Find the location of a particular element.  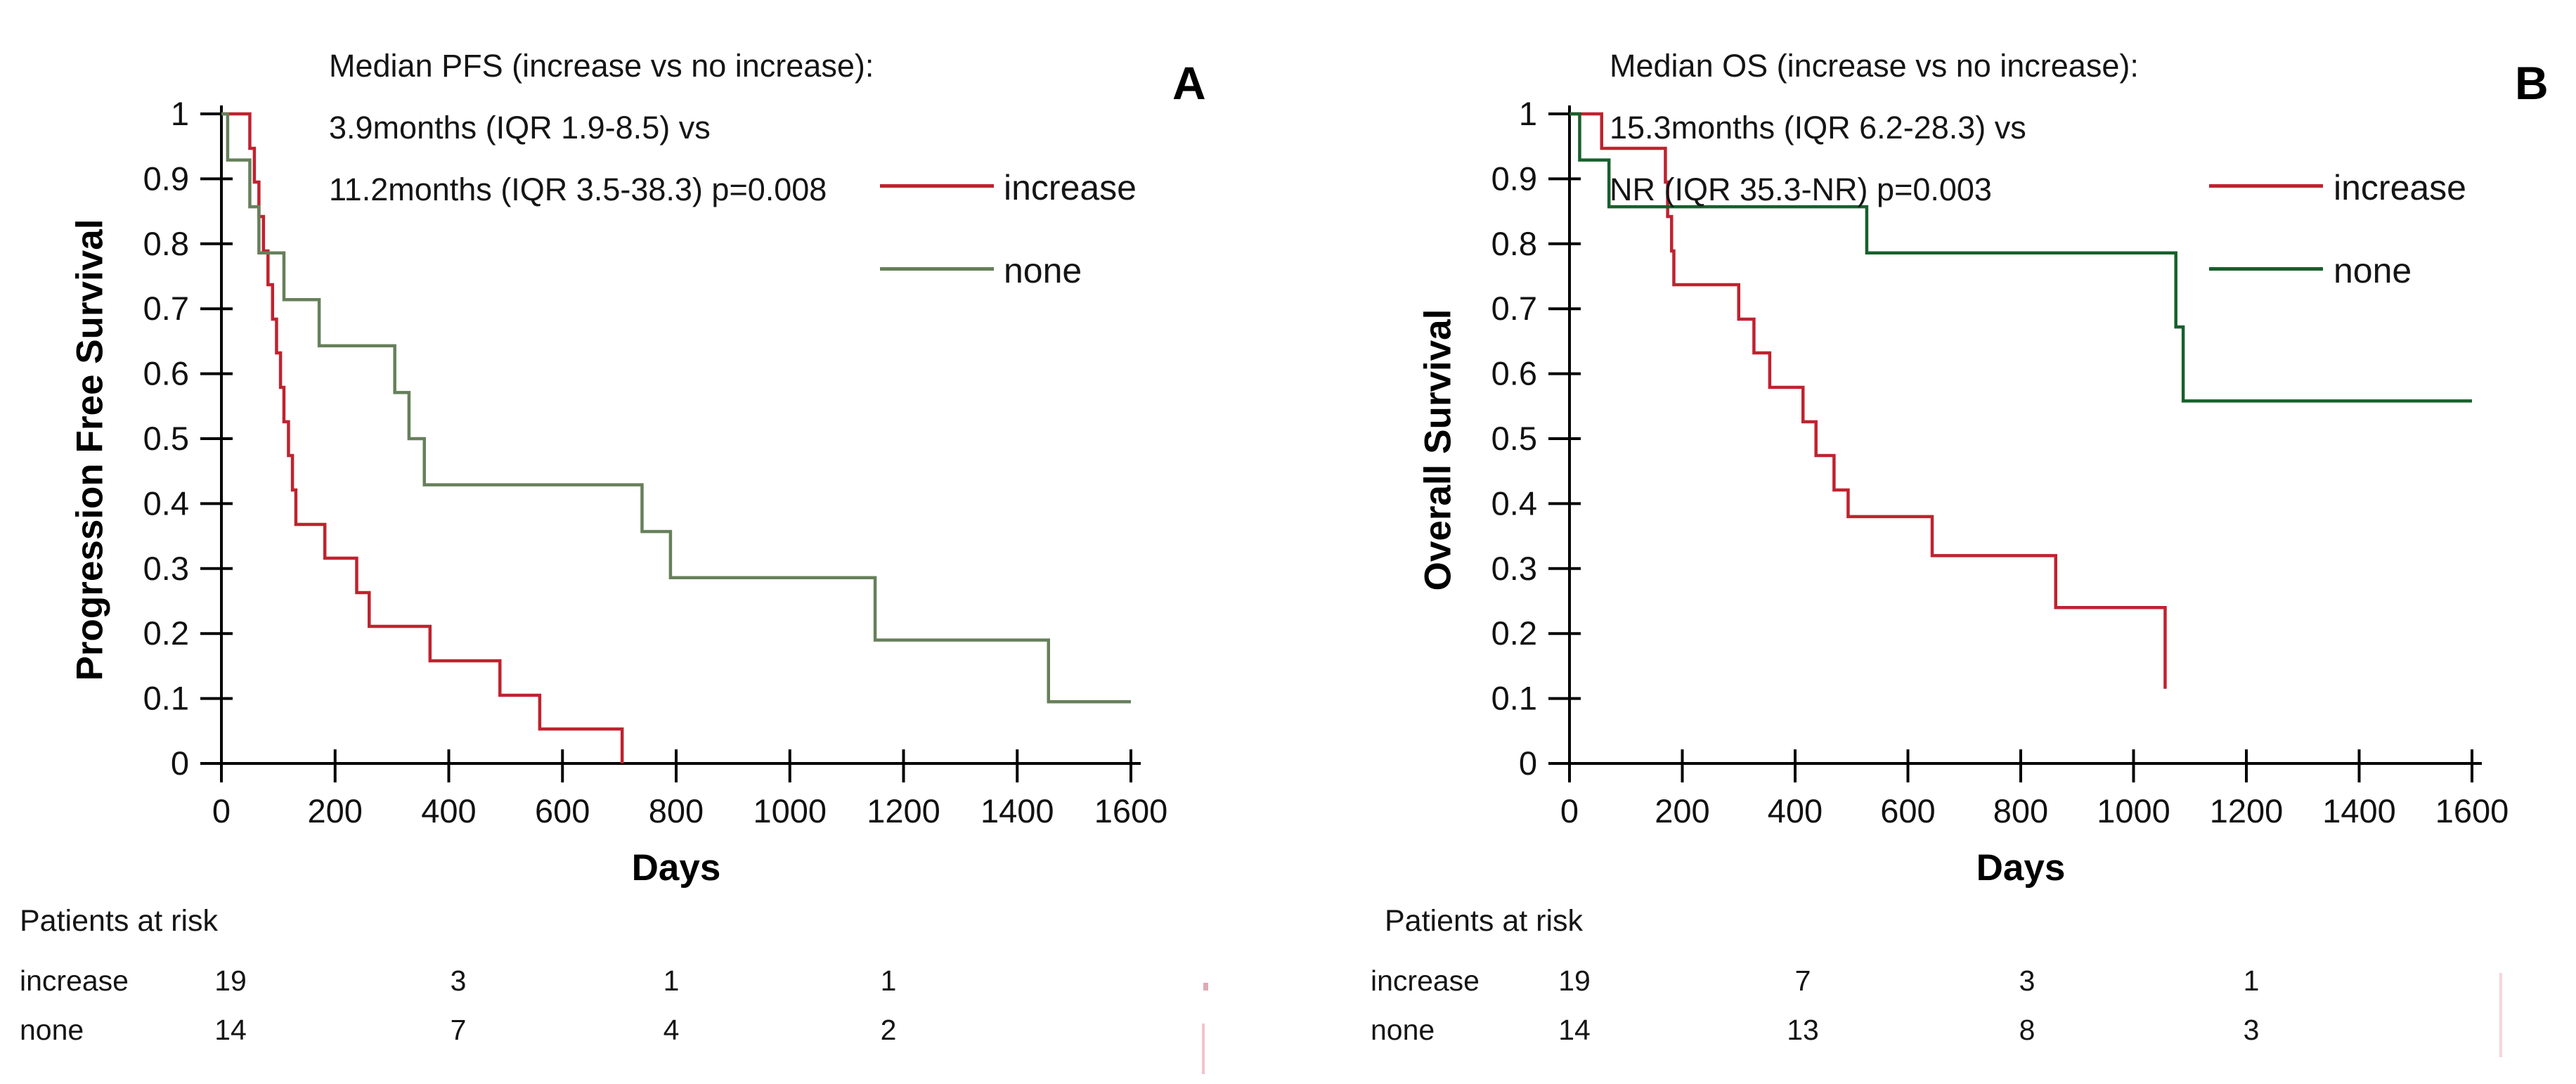

survival-curve-increase is located at coordinates (1868, 400).